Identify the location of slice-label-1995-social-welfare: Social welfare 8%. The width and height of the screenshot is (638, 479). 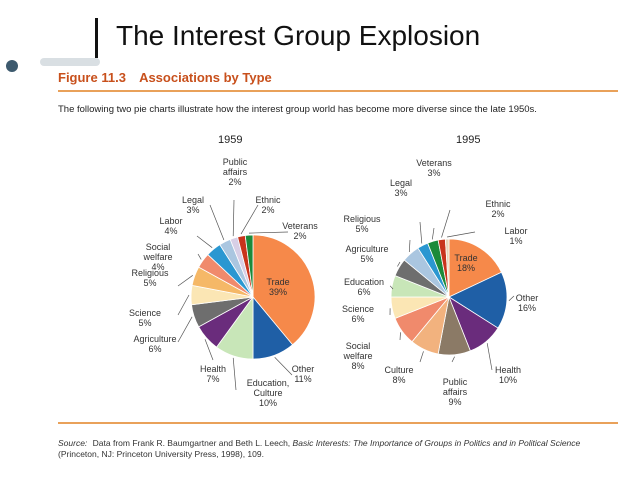
(357, 356).